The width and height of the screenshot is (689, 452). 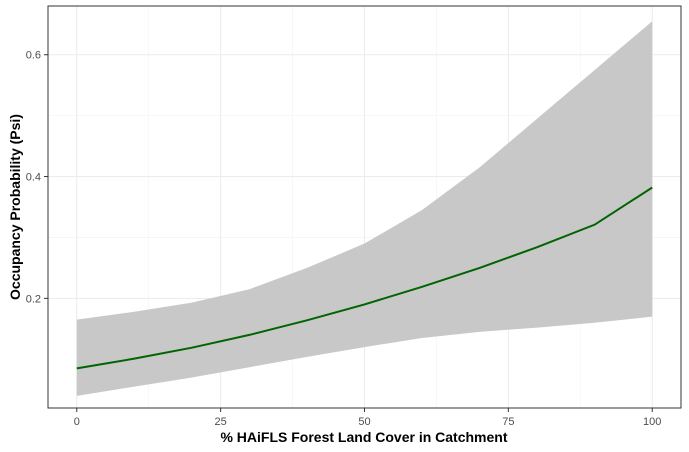 I want to click on y-axis-ticks: 0.2 0.4 0.6, so click(x=37, y=177).